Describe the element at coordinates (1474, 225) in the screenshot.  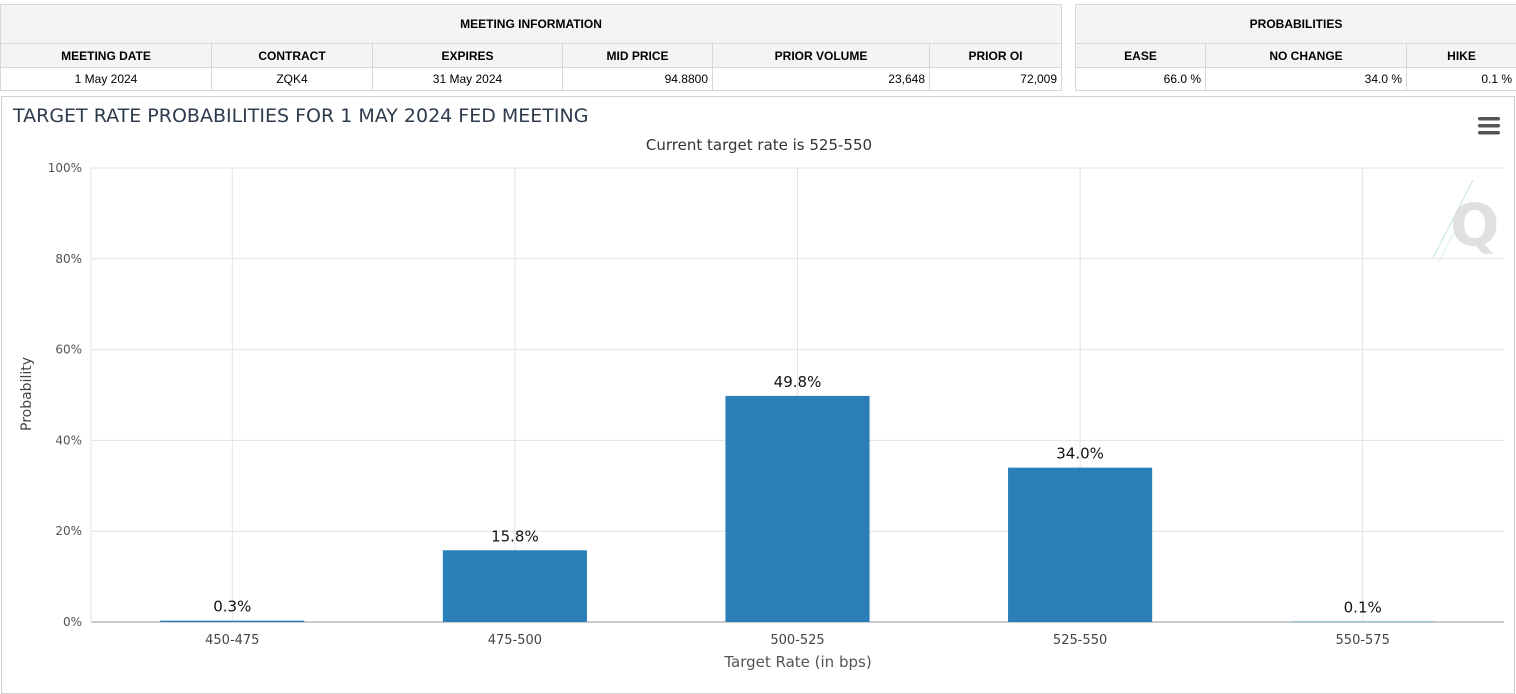
I see `svg-text: Q` at that location.